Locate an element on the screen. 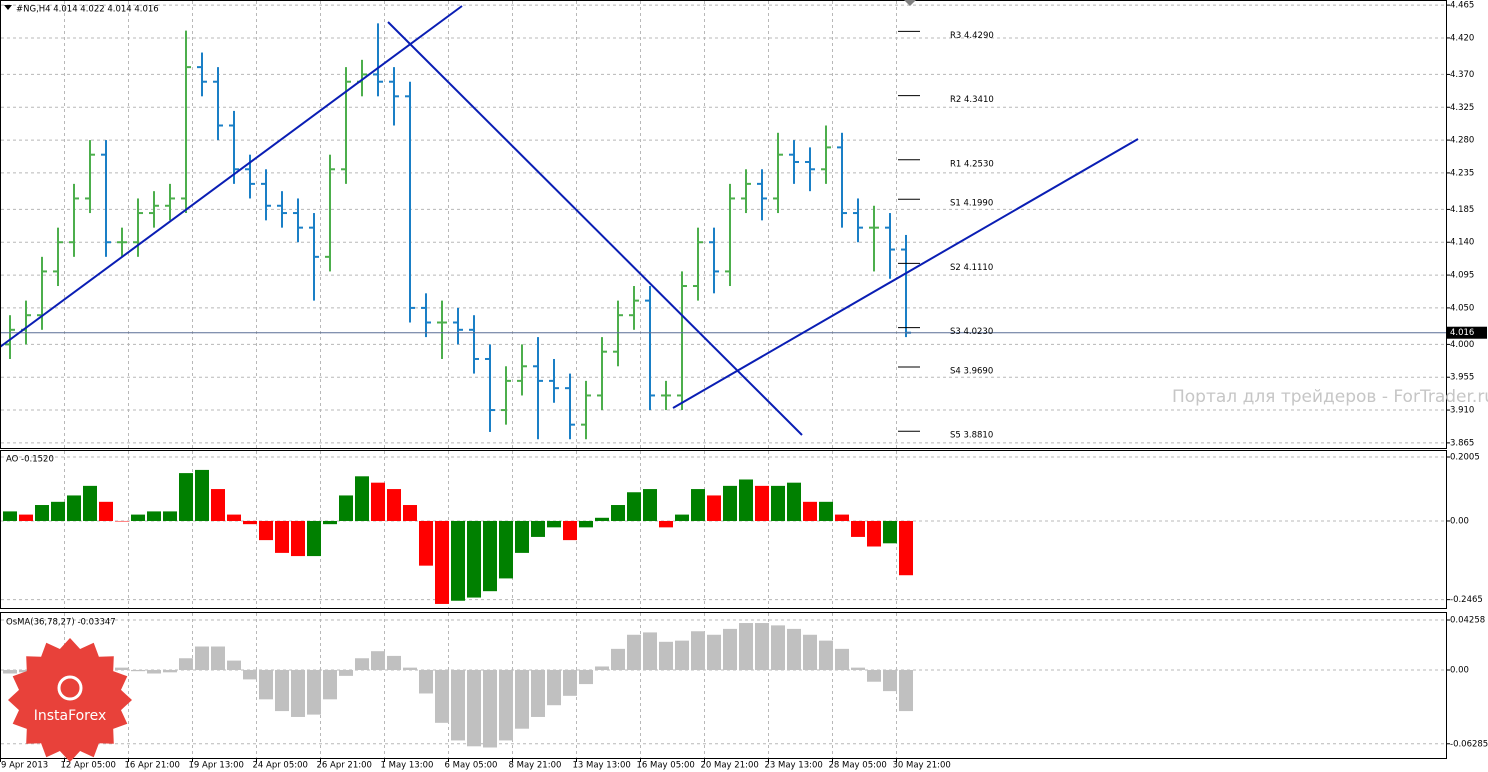 The width and height of the screenshot is (1488, 772). x-tick-label: 16 Apr 21:00 is located at coordinates (152, 766).